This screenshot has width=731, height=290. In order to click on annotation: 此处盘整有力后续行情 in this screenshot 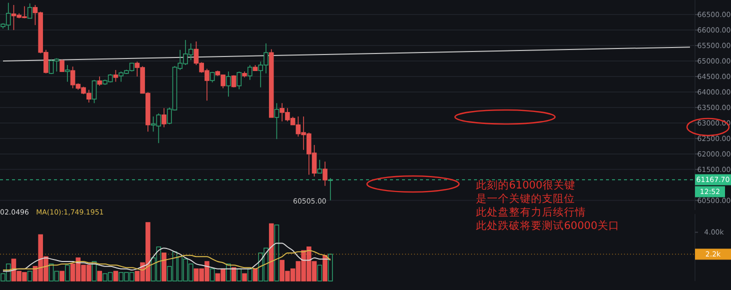, I will do `click(531, 212)`.